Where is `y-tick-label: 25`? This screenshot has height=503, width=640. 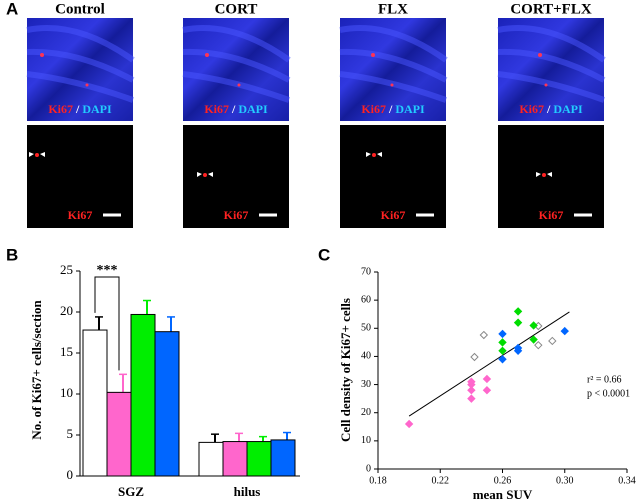
y-tick-label: 25 is located at coordinates (66, 269).